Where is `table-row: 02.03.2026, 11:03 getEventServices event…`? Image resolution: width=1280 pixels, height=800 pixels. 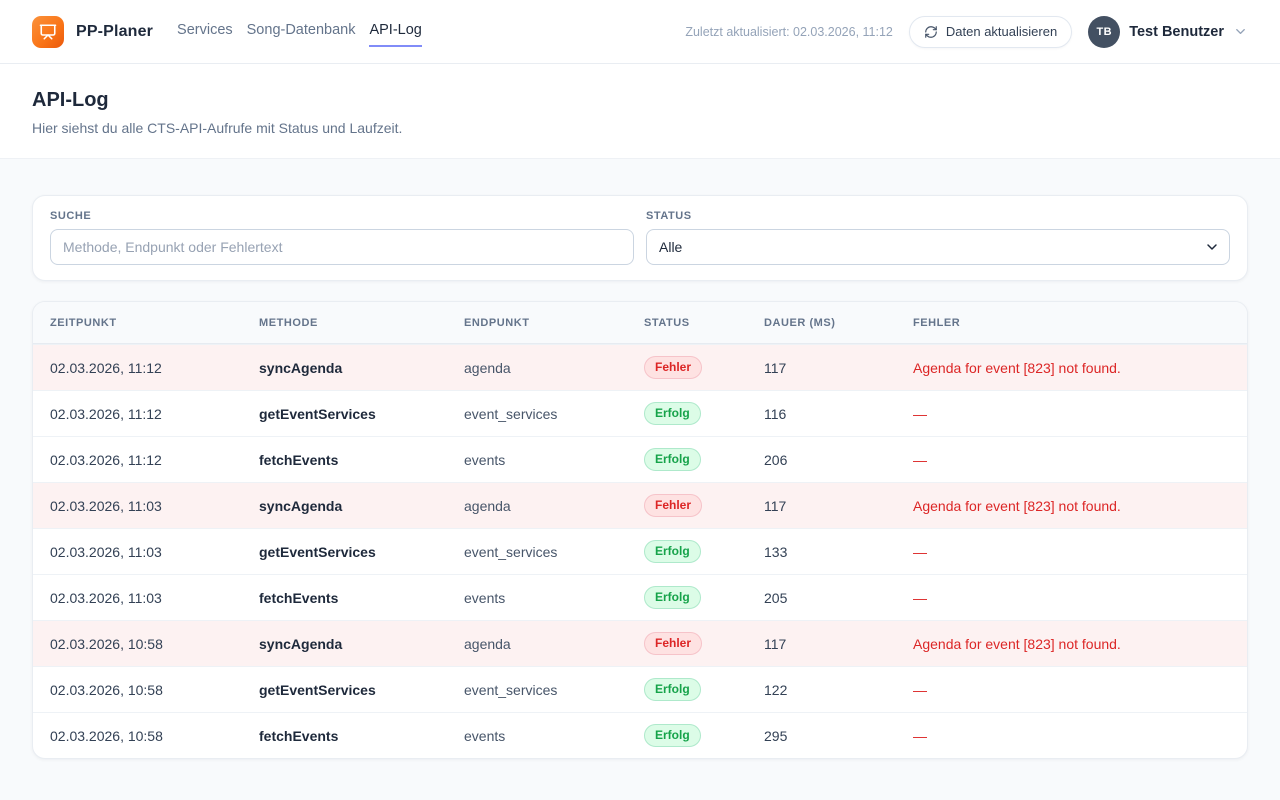
table-row: 02.03.2026, 11:03 getEventServices event… is located at coordinates (640, 551).